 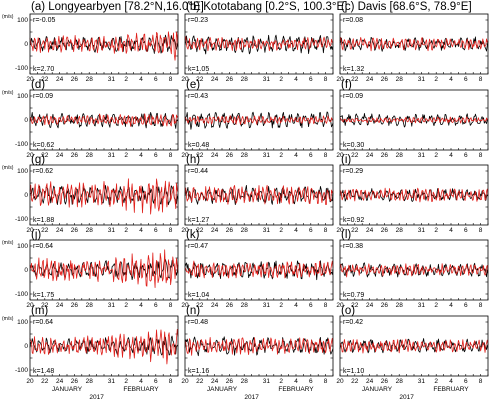 What do you see at coordinates (193, 85) in the screenshot?
I see `panel-letter: (e)` at bounding box center [193, 85].